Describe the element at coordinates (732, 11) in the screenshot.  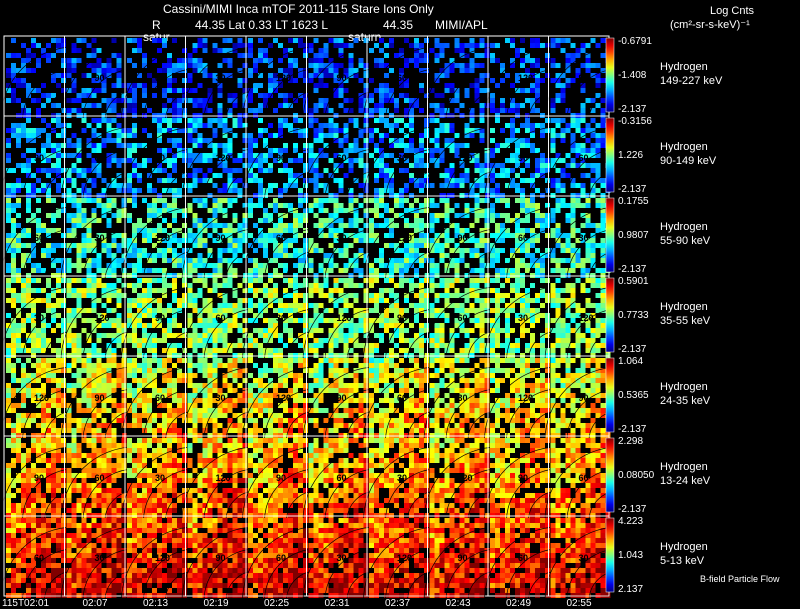
I see `units-title: Log Cnts` at that location.